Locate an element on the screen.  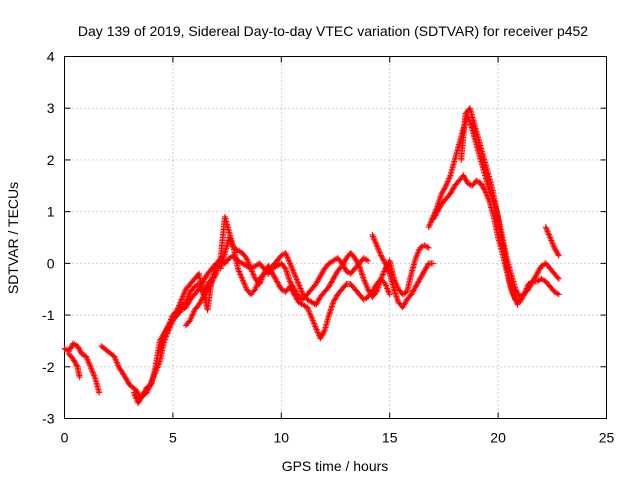
series-track-b is located at coordinates (74, 365).